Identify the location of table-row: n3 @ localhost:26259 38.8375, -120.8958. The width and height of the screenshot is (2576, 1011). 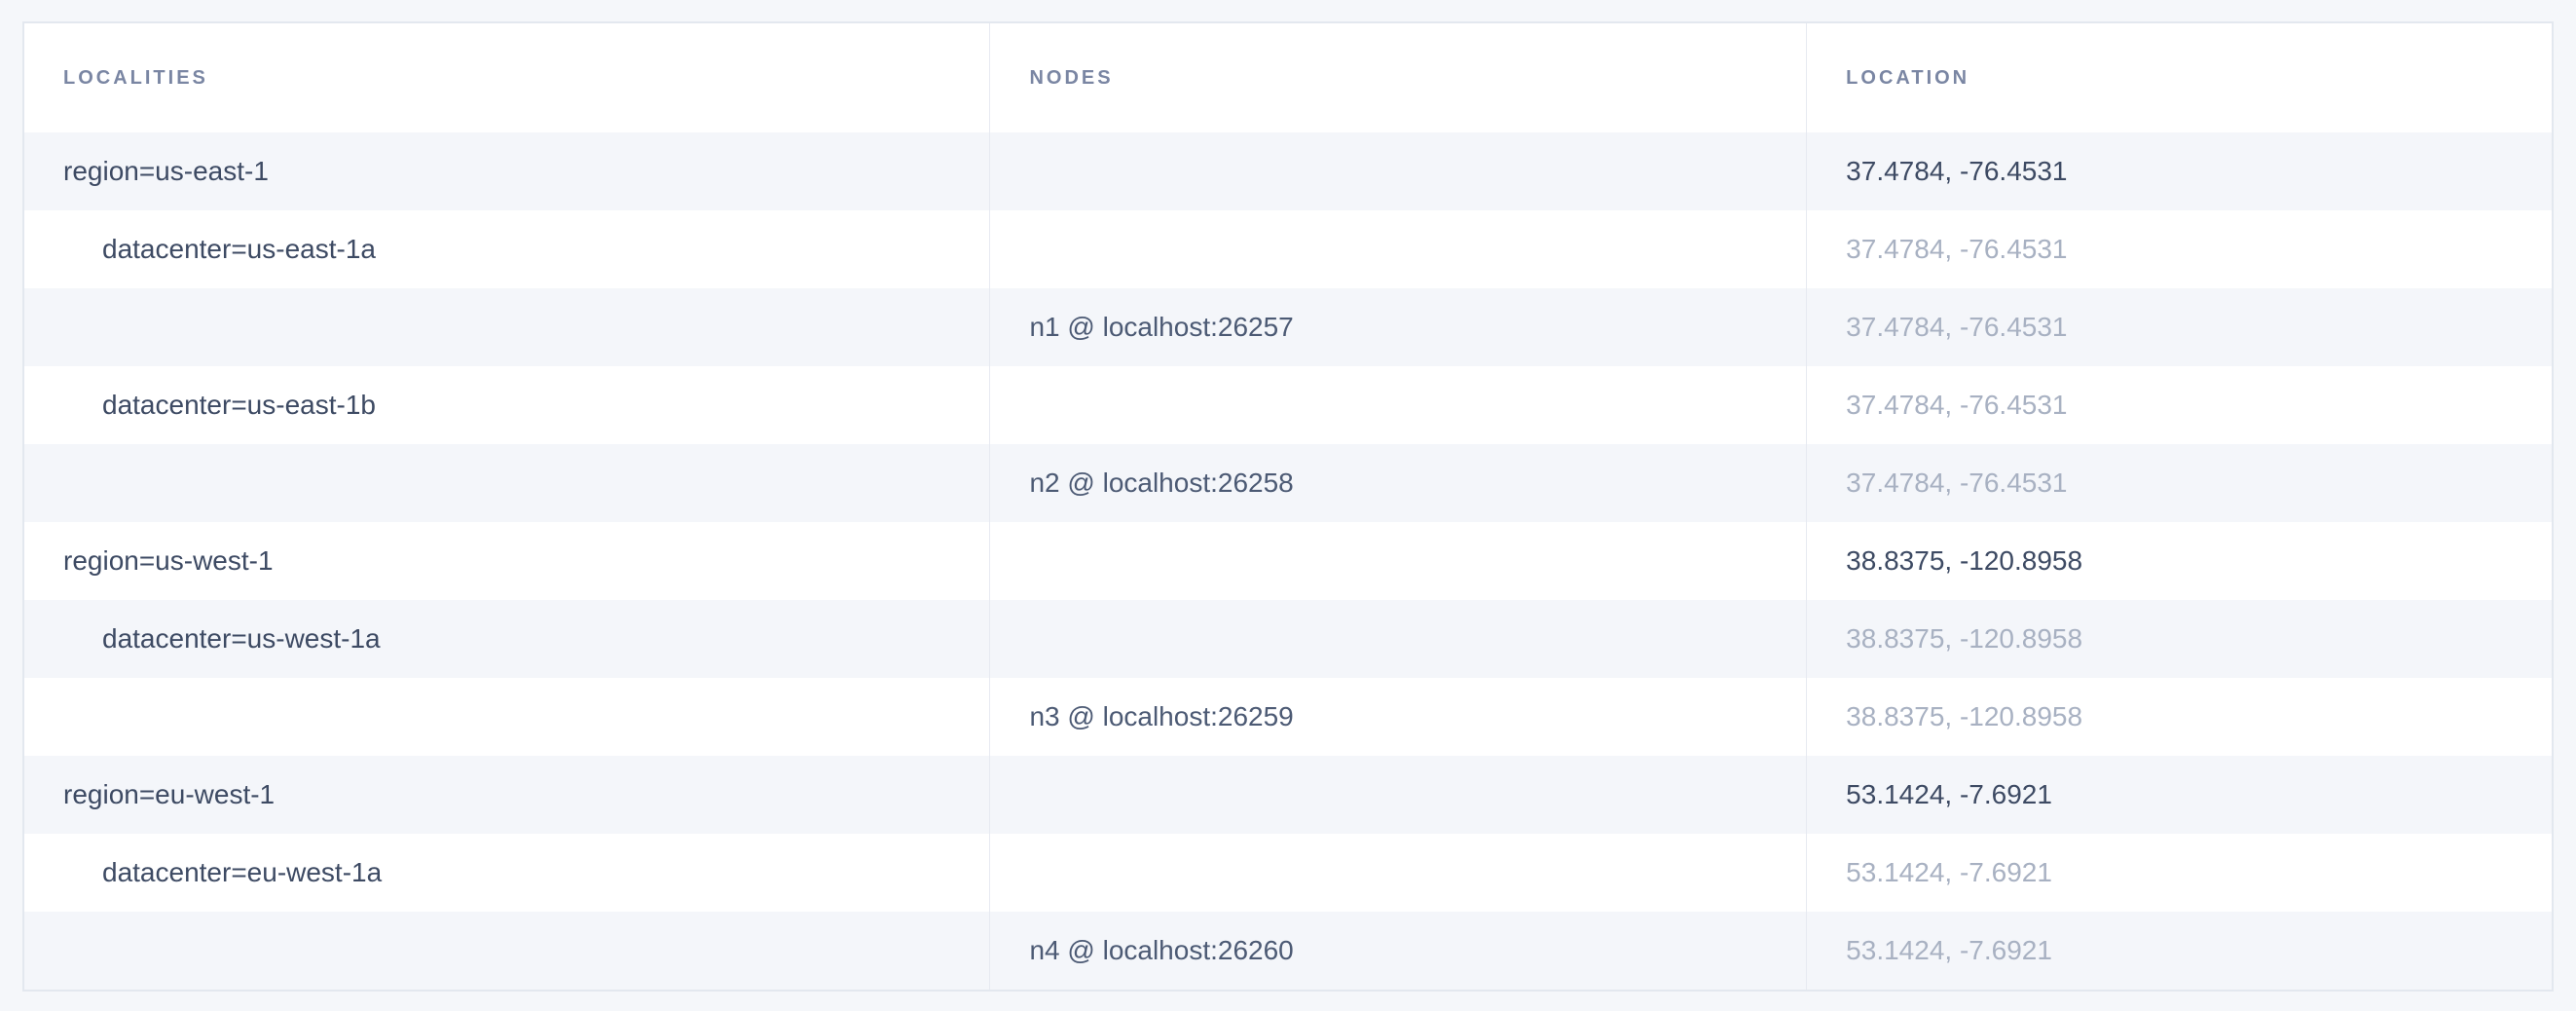
(1288, 717).